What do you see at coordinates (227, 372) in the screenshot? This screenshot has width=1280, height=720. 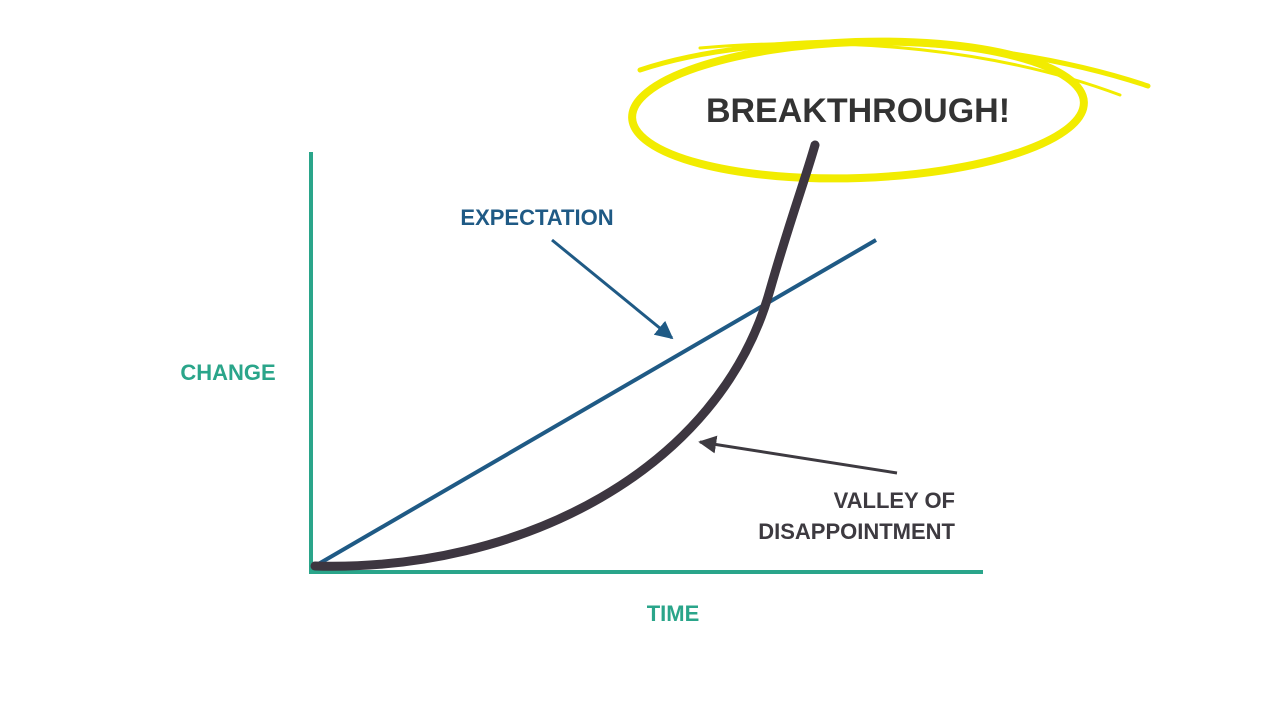 I see `y-axis-label: CHANGE` at bounding box center [227, 372].